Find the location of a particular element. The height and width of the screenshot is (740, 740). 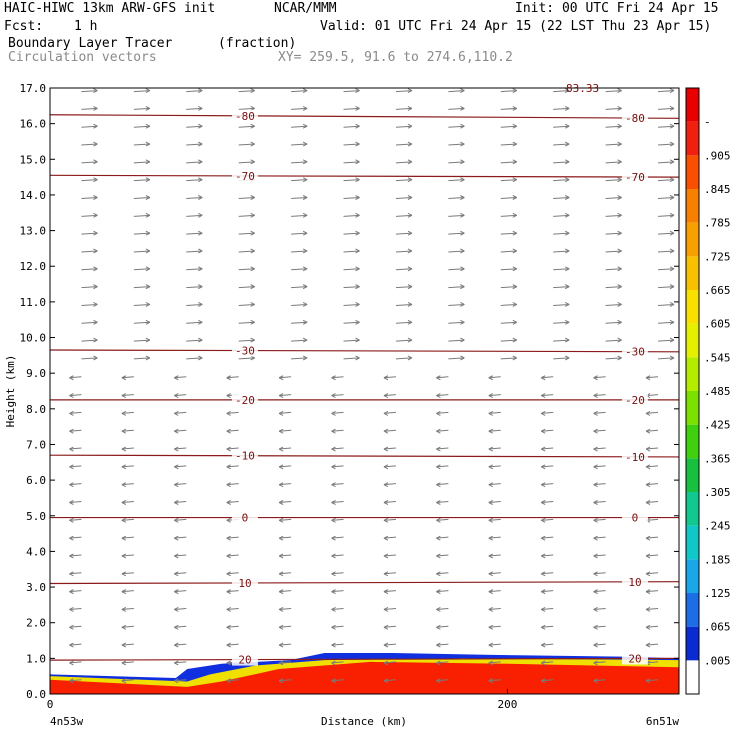

colorbar-label: .365 is located at coordinates (717, 458).